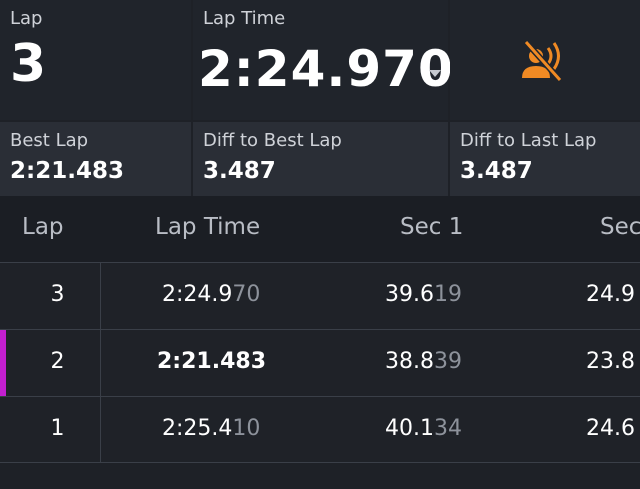 This screenshot has width=640, height=489. Describe the element at coordinates (67, 171) in the screenshot. I see `best-lap-value: 2:21.483` at that location.